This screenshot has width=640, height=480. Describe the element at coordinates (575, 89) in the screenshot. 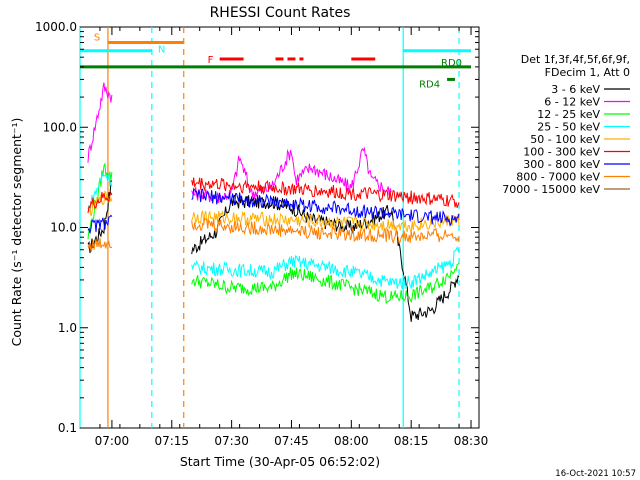

I see `legend-entry-label: 3 - 6 keV` at that location.